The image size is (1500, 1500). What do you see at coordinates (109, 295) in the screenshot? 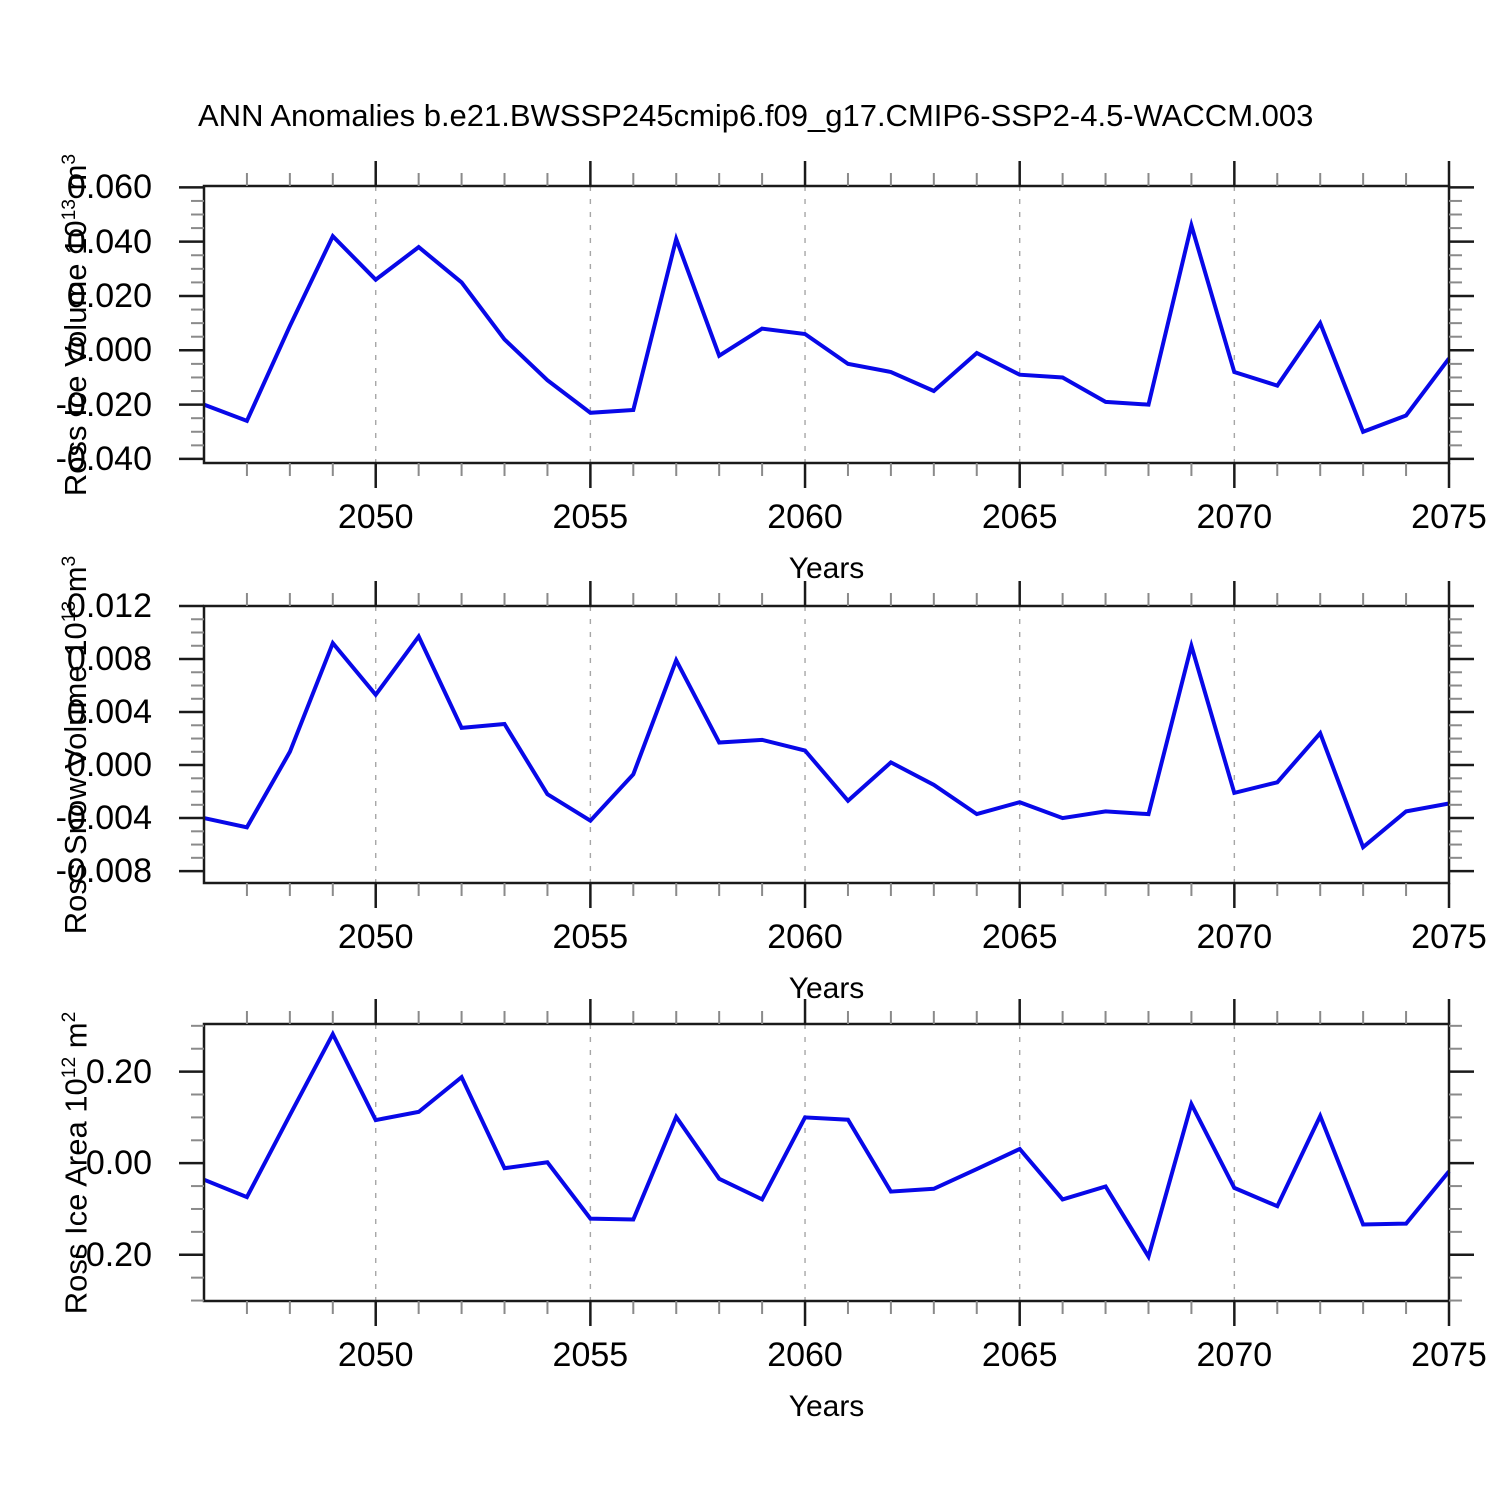
I see `y-tick-label: 0.020` at bounding box center [109, 295].